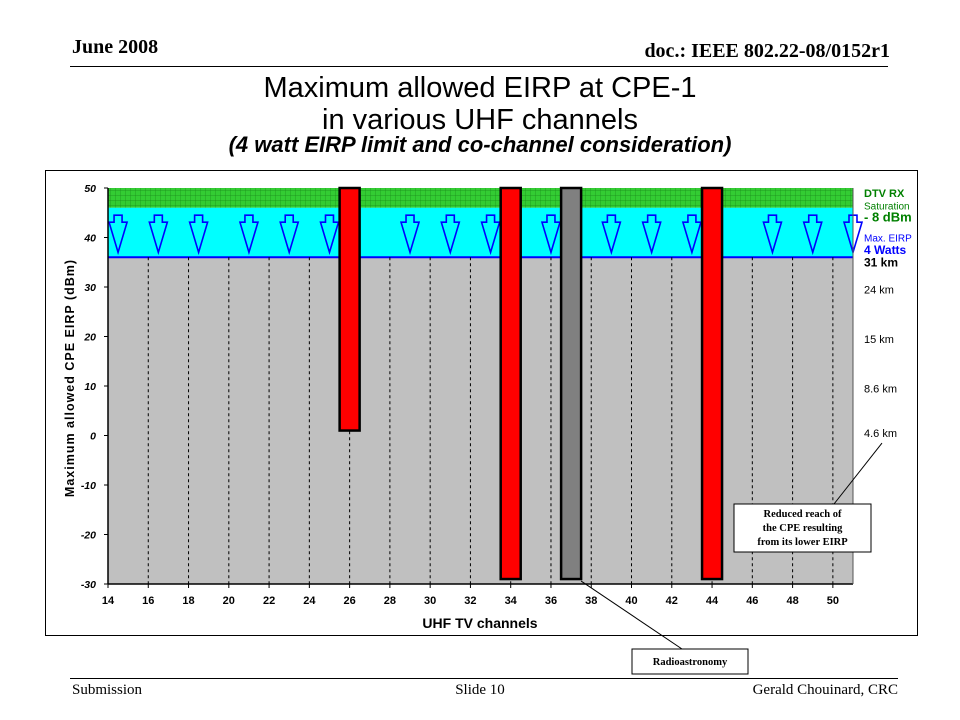 The width and height of the screenshot is (960, 720). I want to click on y-tick-label: -10, so click(88, 486).